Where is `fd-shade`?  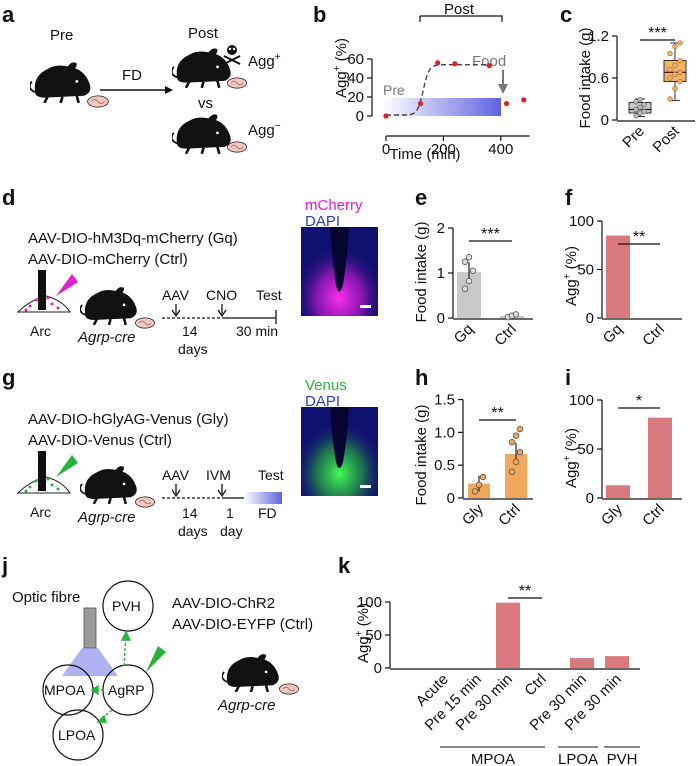 fd-shade is located at coordinates (263, 498).